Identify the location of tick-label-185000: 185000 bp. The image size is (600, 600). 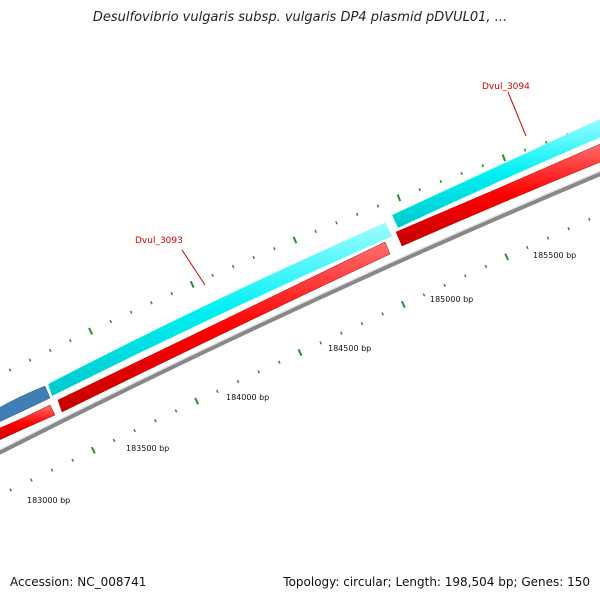
(451, 299).